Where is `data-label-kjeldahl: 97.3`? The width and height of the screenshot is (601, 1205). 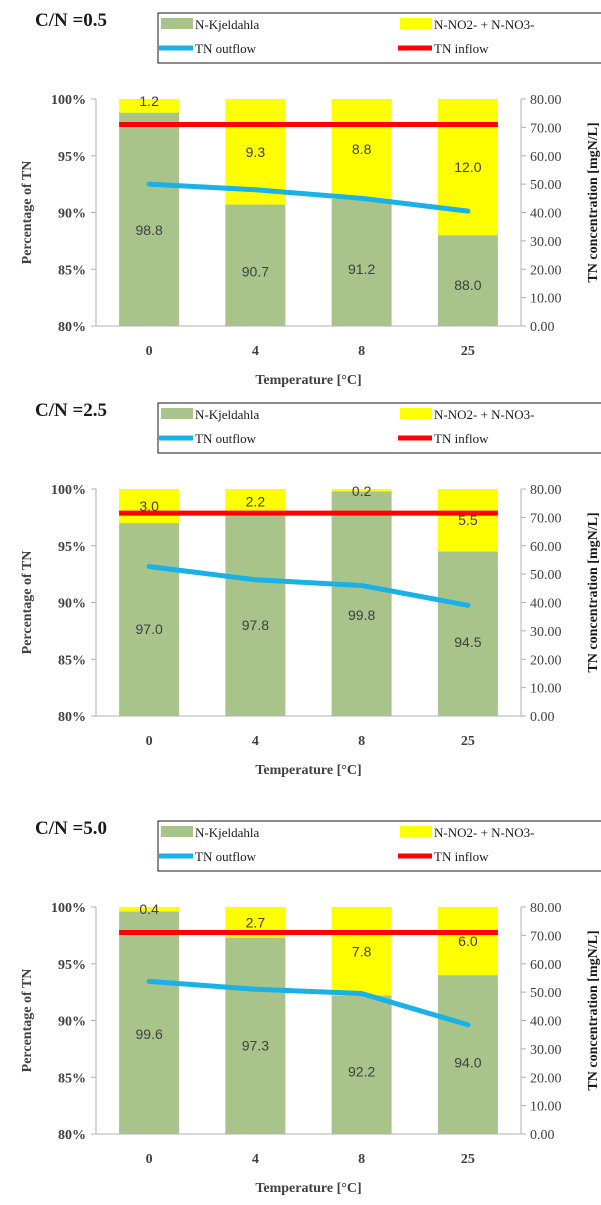 data-label-kjeldahl: 97.3 is located at coordinates (255, 1046).